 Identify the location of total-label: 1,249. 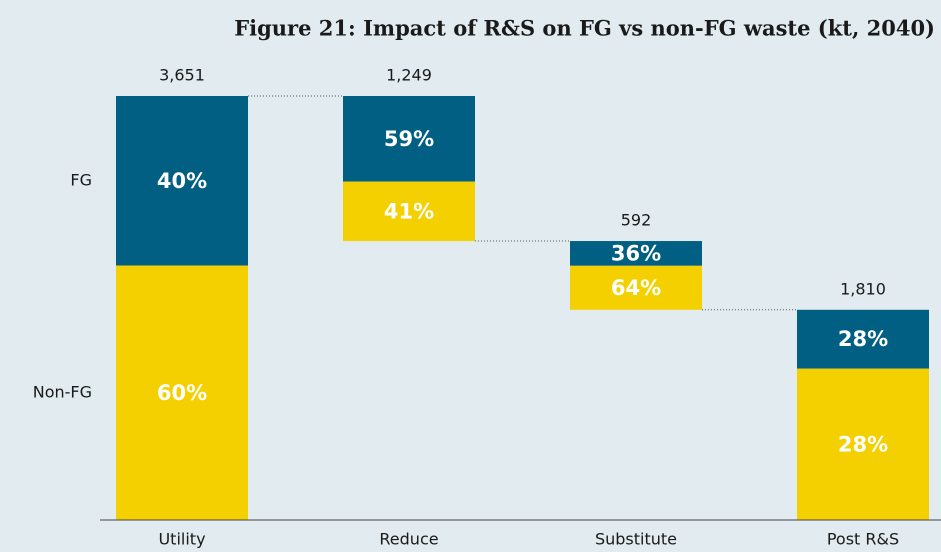
(409, 75).